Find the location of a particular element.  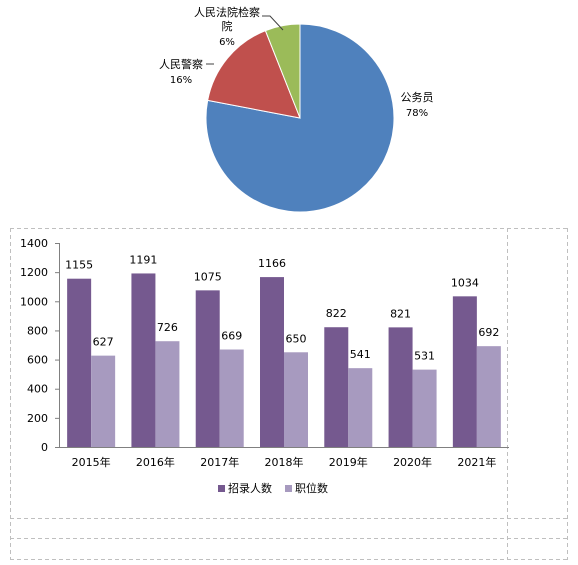

bar-value-label: 692 is located at coordinates (488, 332).